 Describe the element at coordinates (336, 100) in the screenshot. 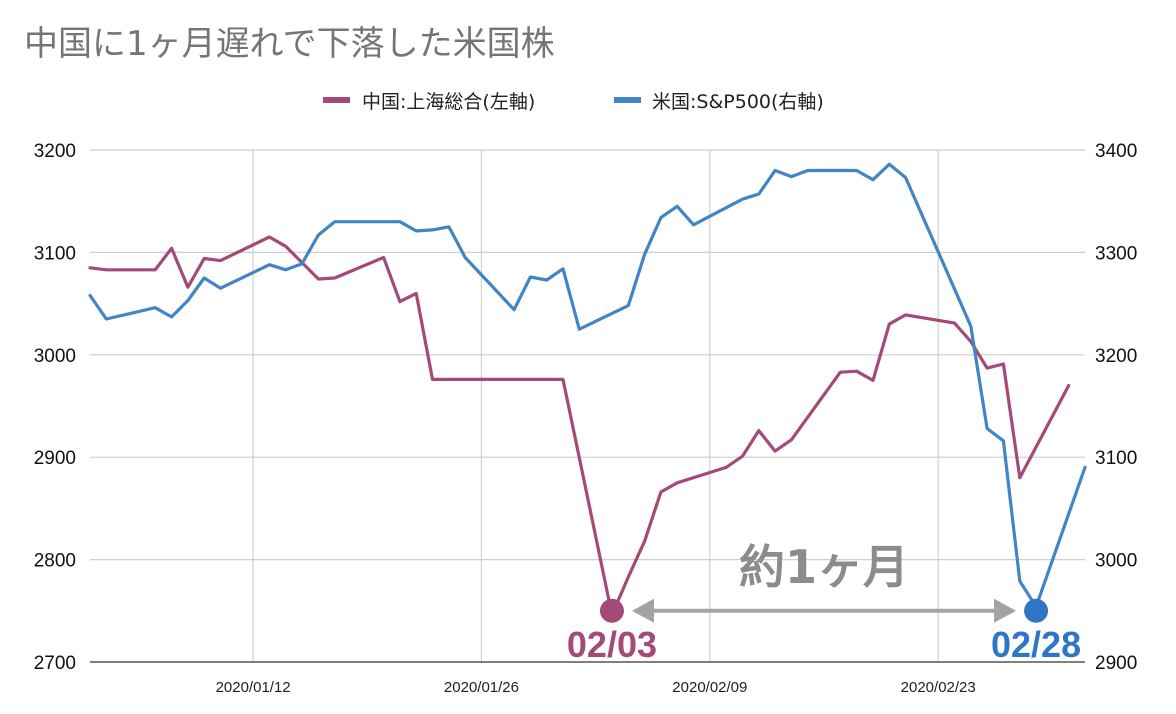

I see `legend-swatch-china` at that location.